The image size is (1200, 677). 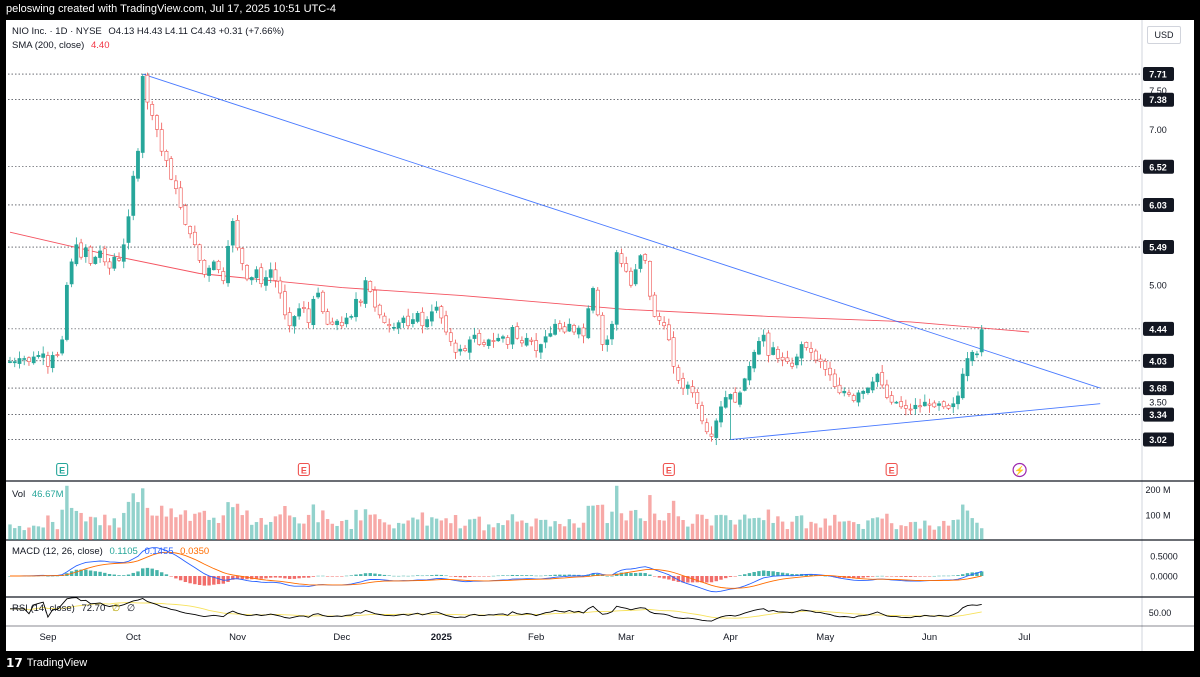 What do you see at coordinates (730, 637) in the screenshot?
I see `time-axis-label: Apr` at bounding box center [730, 637].